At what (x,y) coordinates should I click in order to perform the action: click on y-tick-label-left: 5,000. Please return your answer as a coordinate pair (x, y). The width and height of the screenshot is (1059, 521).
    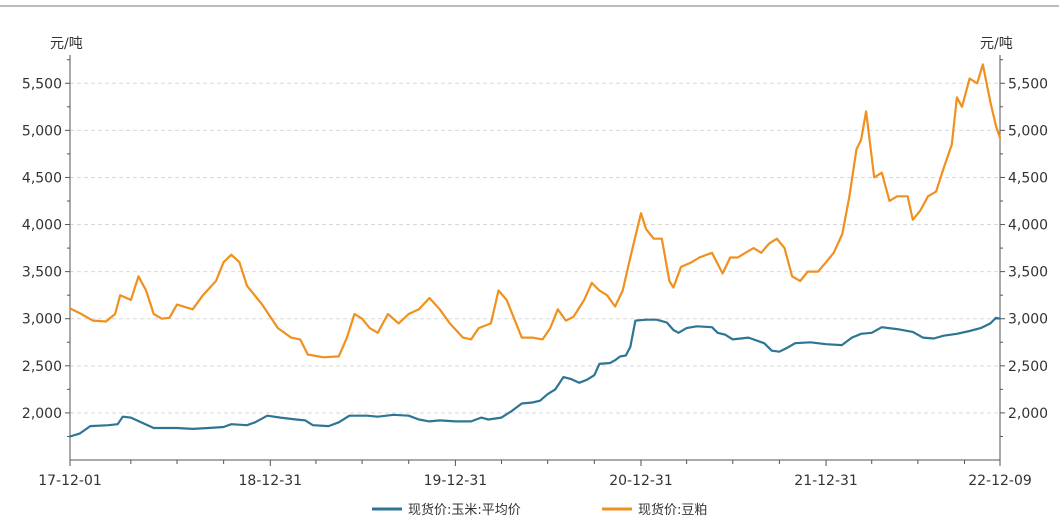
    Looking at the image, I should click on (42, 131).